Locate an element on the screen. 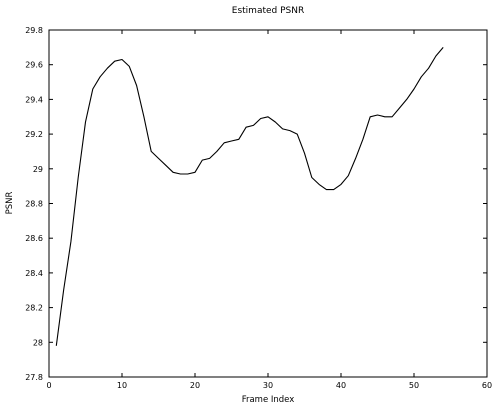 The image size is (493, 405). y-tick-label: 28.6 is located at coordinates (34, 238).